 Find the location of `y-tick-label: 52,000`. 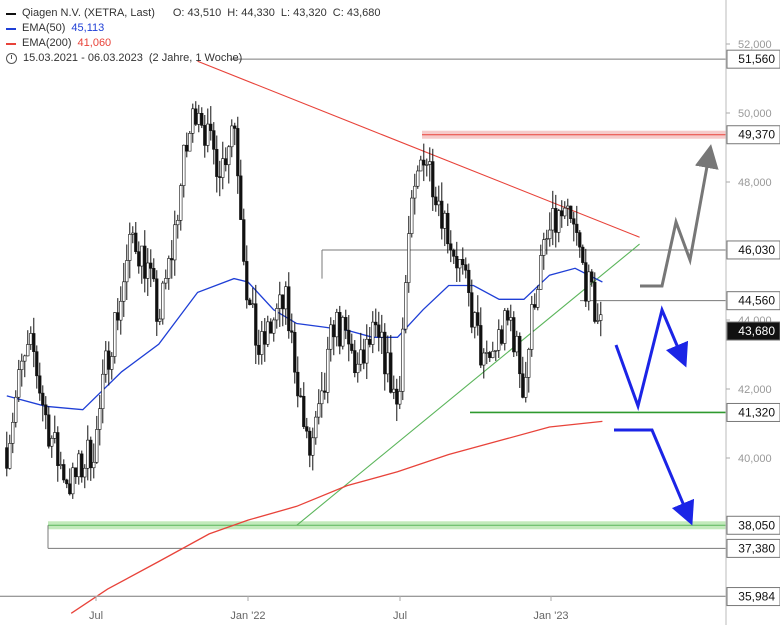

y-tick-label: 52,000 is located at coordinates (755, 45).